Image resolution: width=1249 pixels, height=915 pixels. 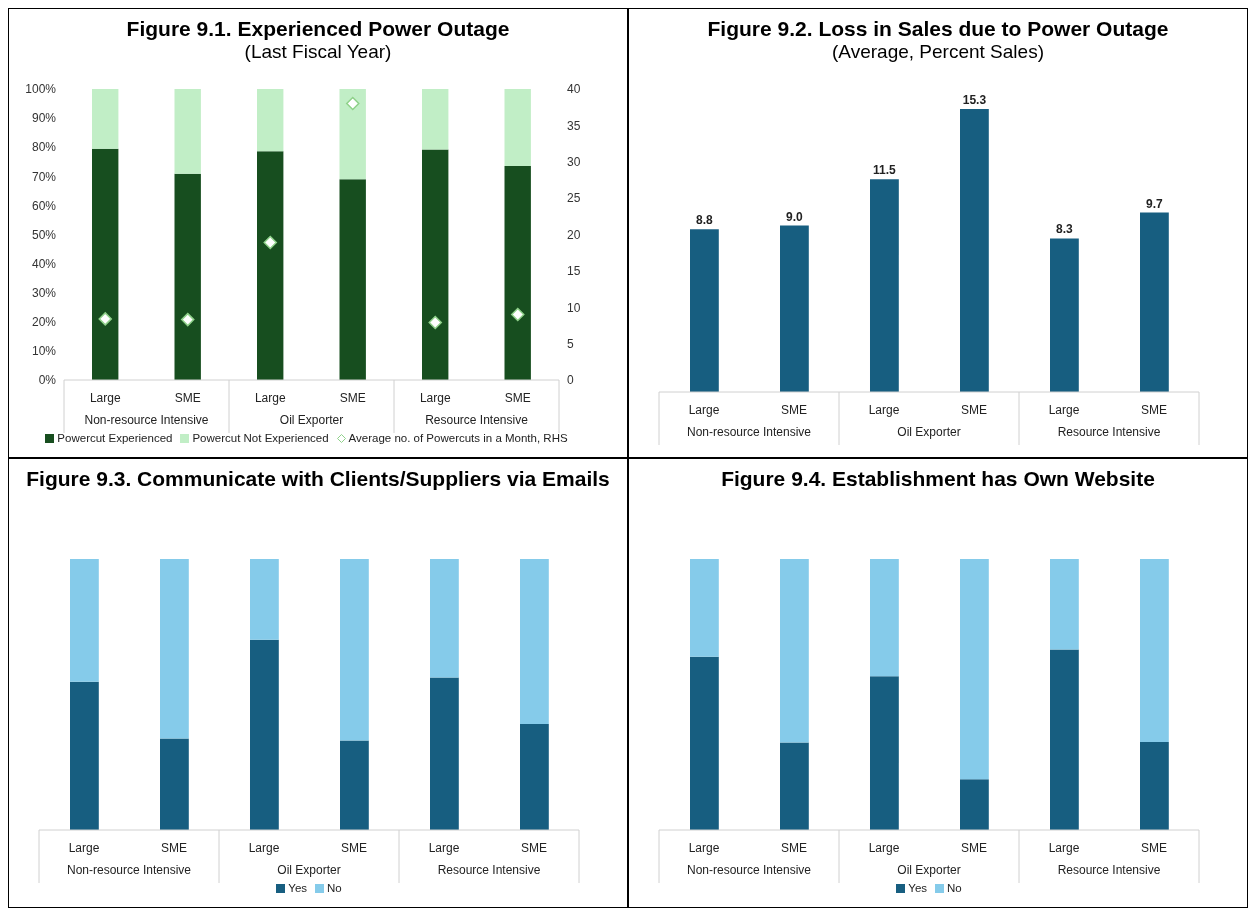 I want to click on y-tick-label: 60%, so click(x=44, y=205).